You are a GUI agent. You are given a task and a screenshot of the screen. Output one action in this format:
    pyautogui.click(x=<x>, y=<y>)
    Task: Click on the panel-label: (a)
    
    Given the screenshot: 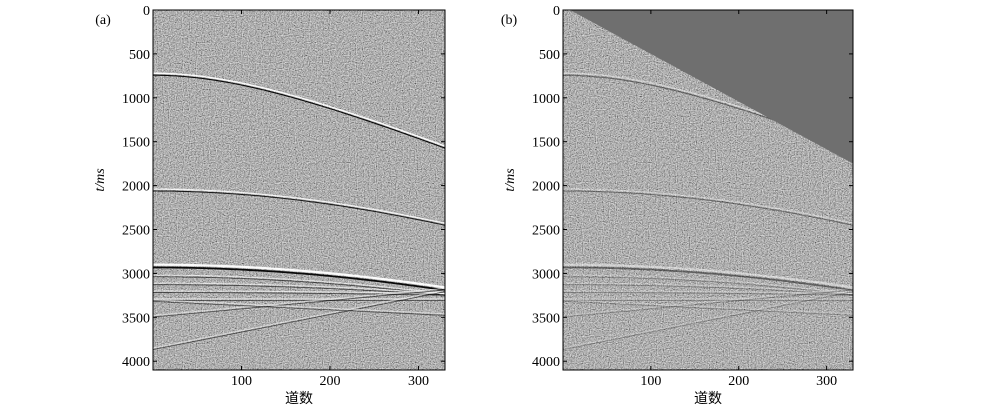 What is the action you would take?
    pyautogui.click(x=103, y=20)
    